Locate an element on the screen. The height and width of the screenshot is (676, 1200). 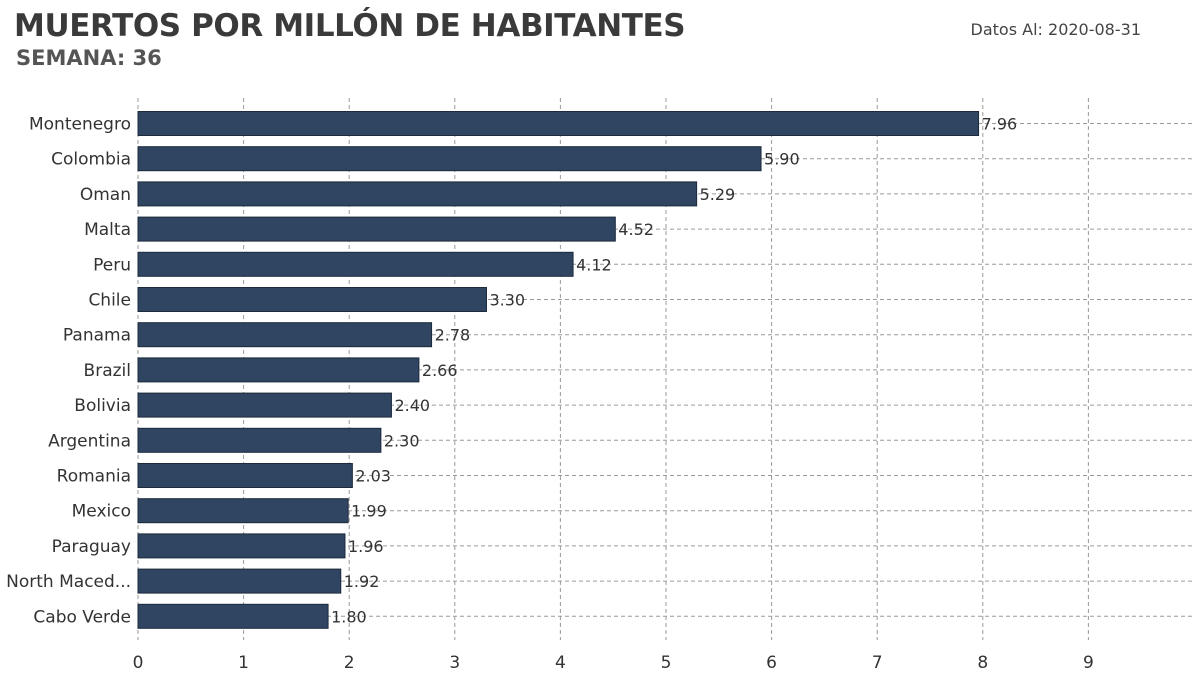
category-label: Peru is located at coordinates (112, 265).